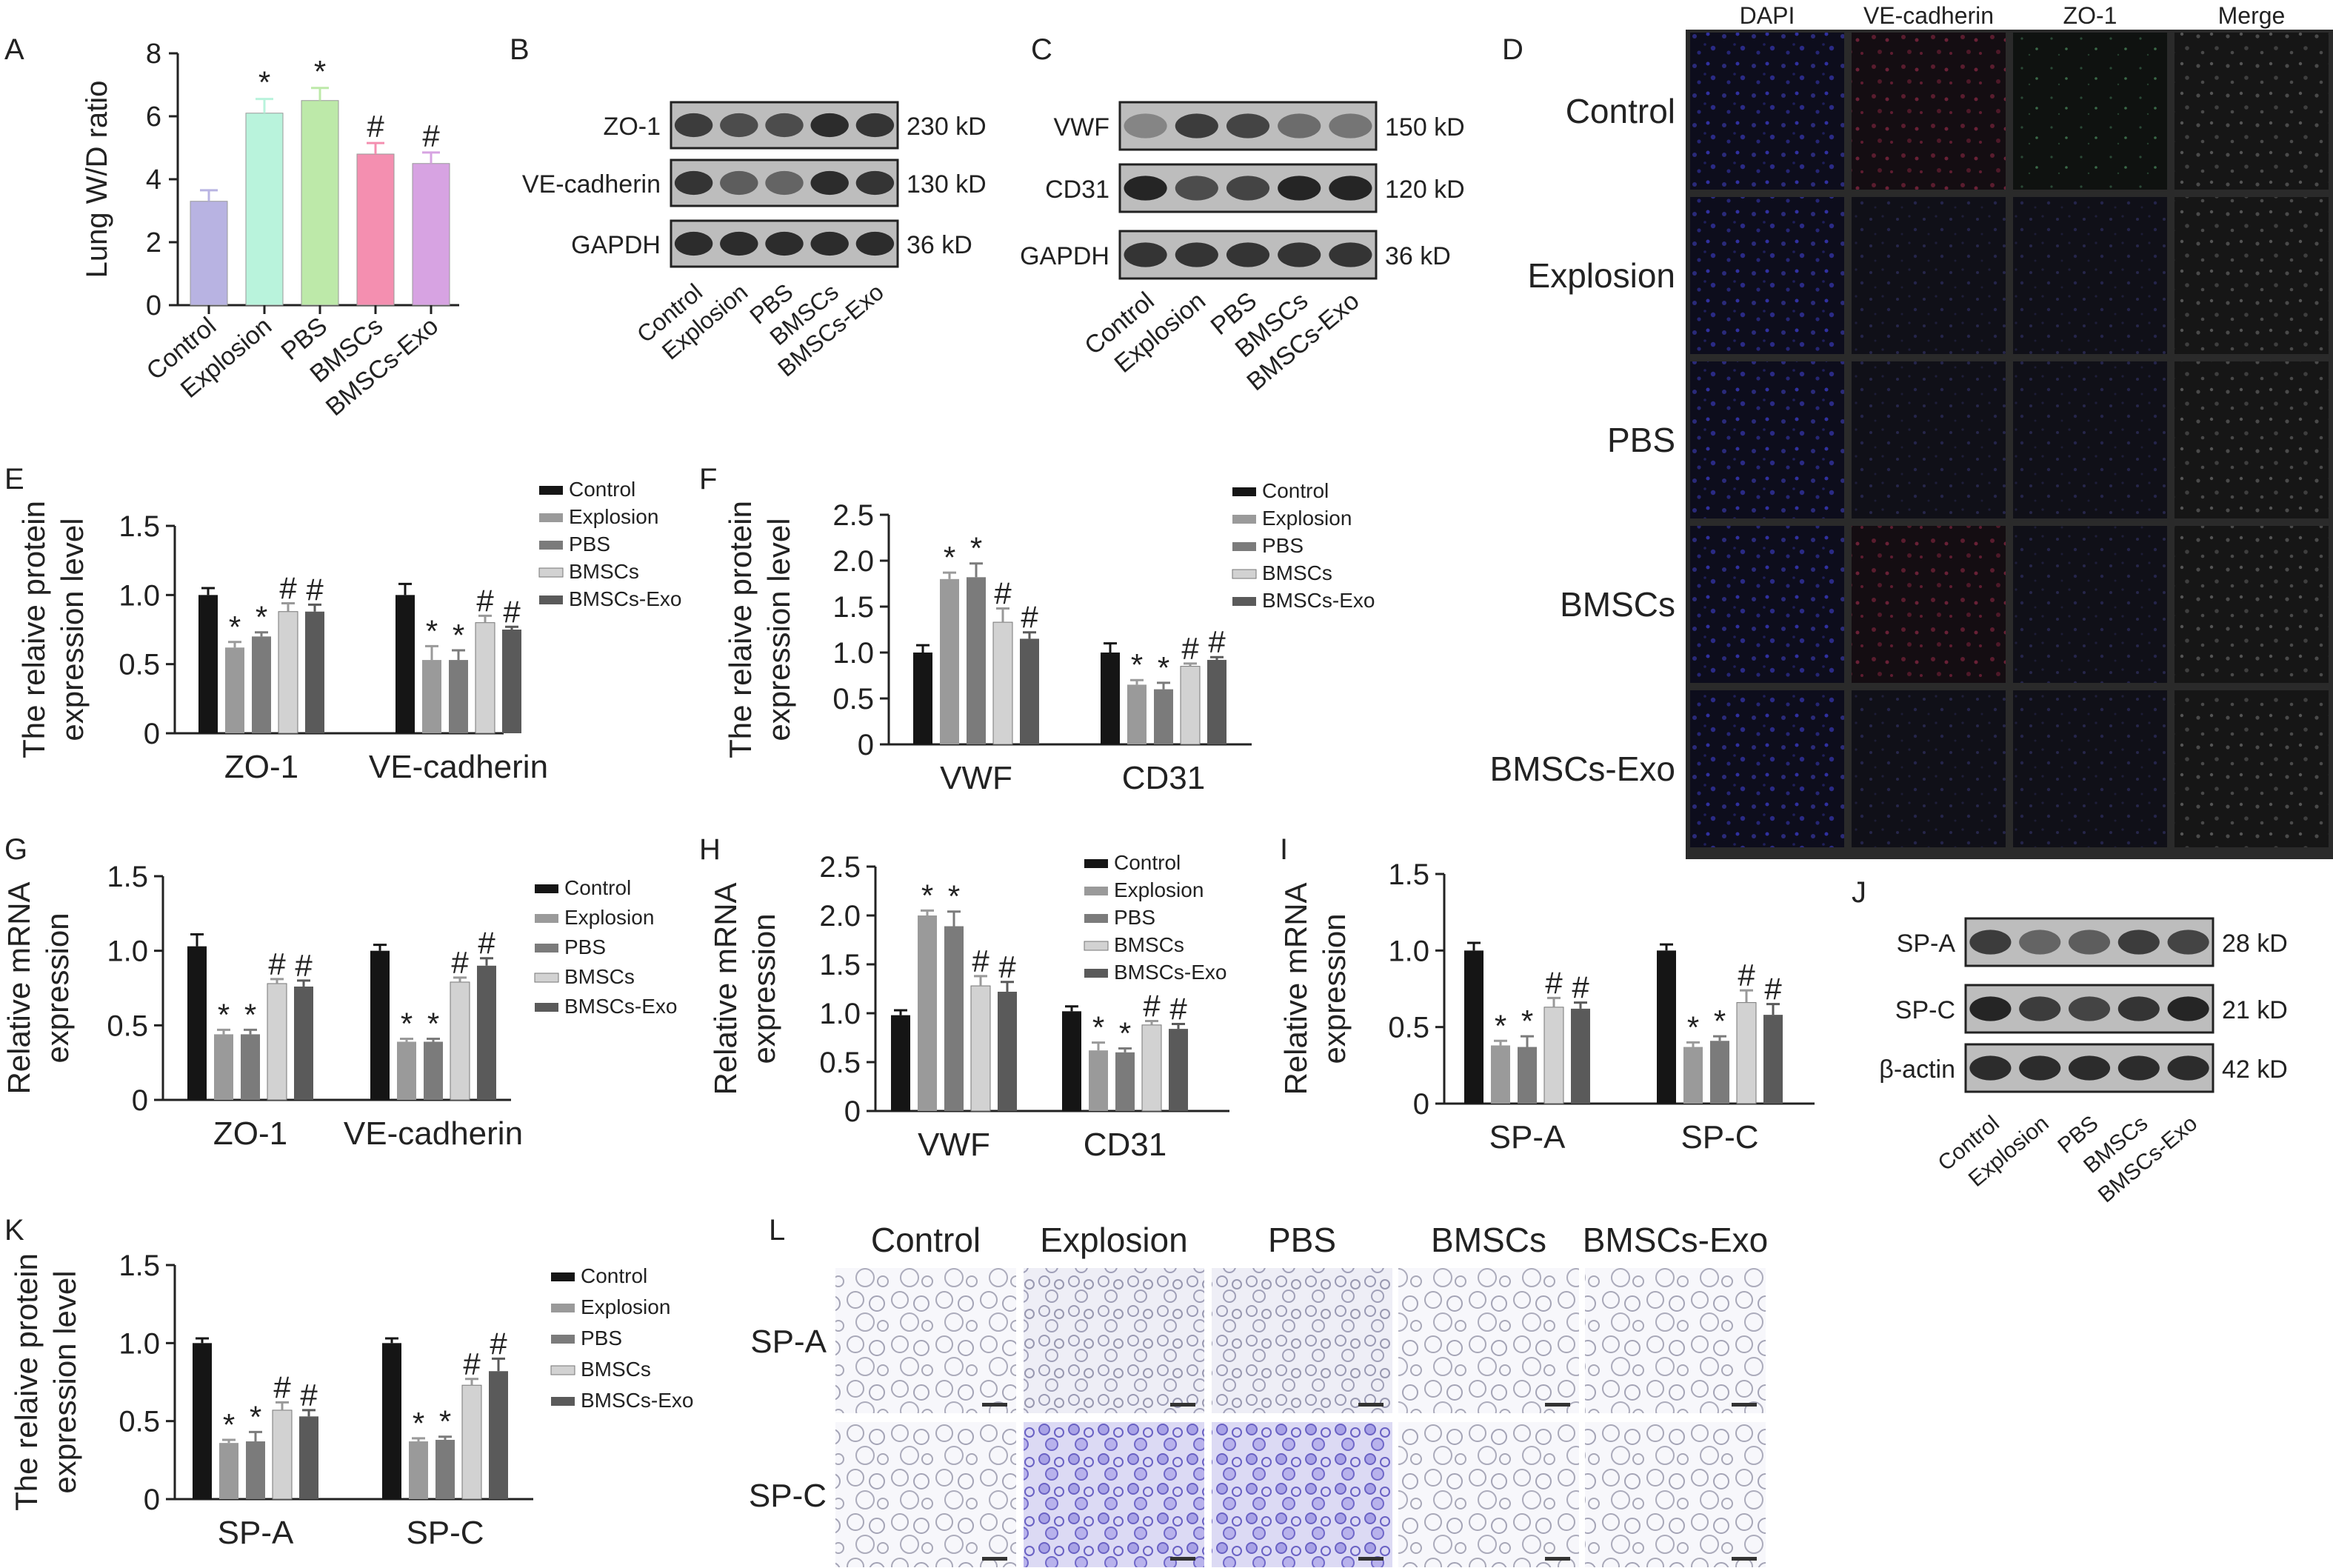 The height and width of the screenshot is (1568, 2333). I want to click on bar-bmscs-exo-vwf, so click(1007, 1051).